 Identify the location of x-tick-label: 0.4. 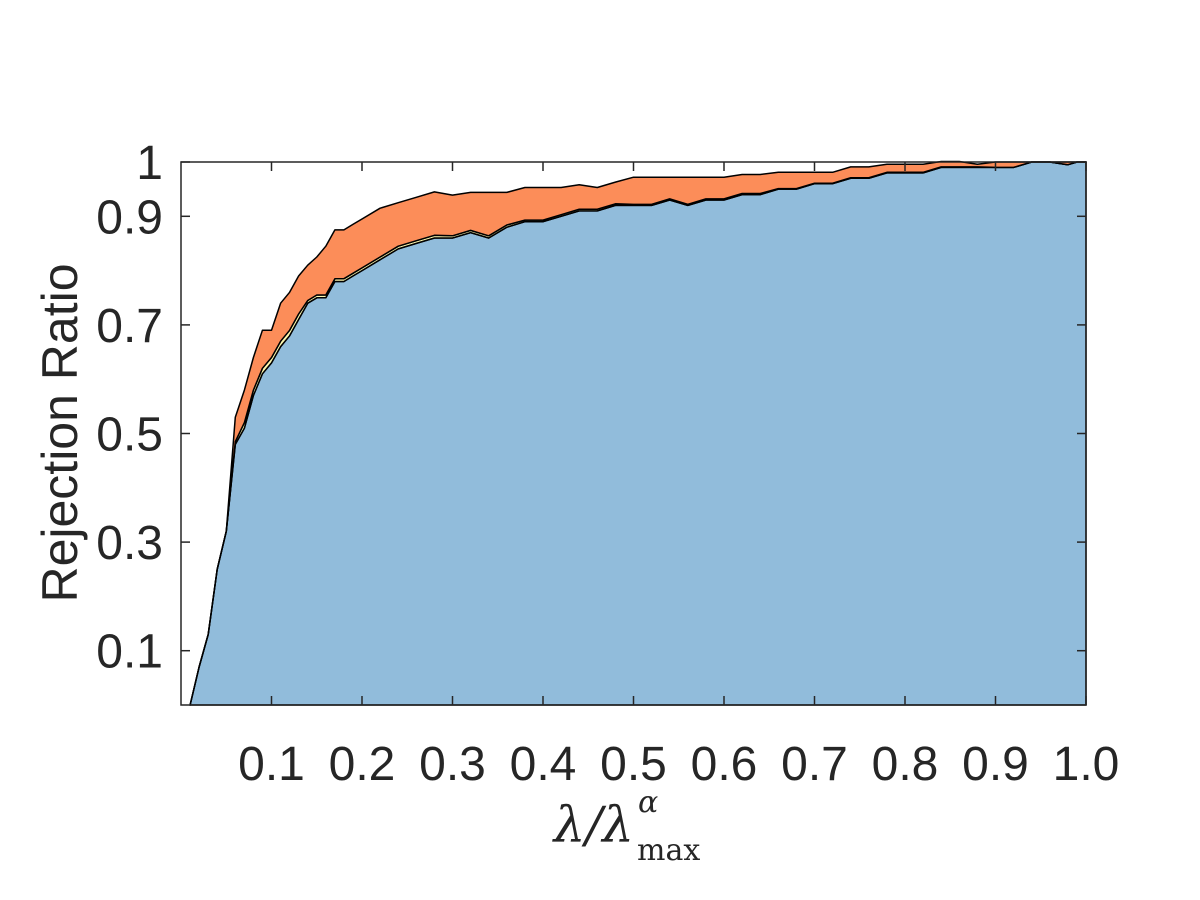
(543, 764).